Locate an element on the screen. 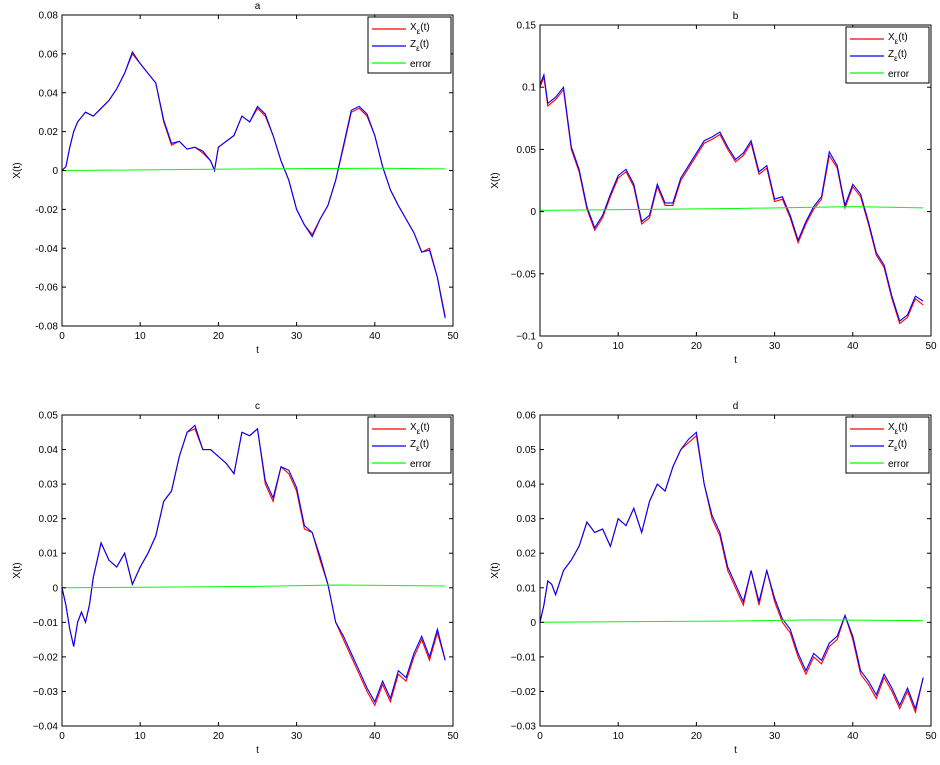 The image size is (940, 765). plot-title: b is located at coordinates (736, 16).